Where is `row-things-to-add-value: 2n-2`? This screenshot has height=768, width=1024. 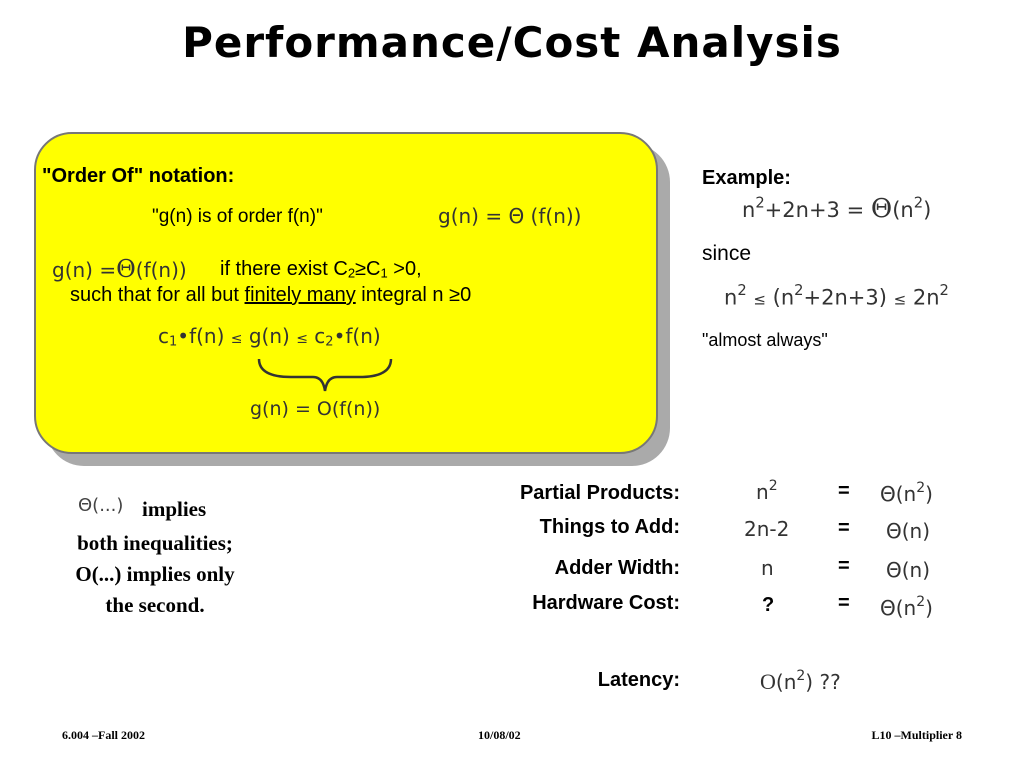 row-things-to-add-value: 2n-2 is located at coordinates (767, 529).